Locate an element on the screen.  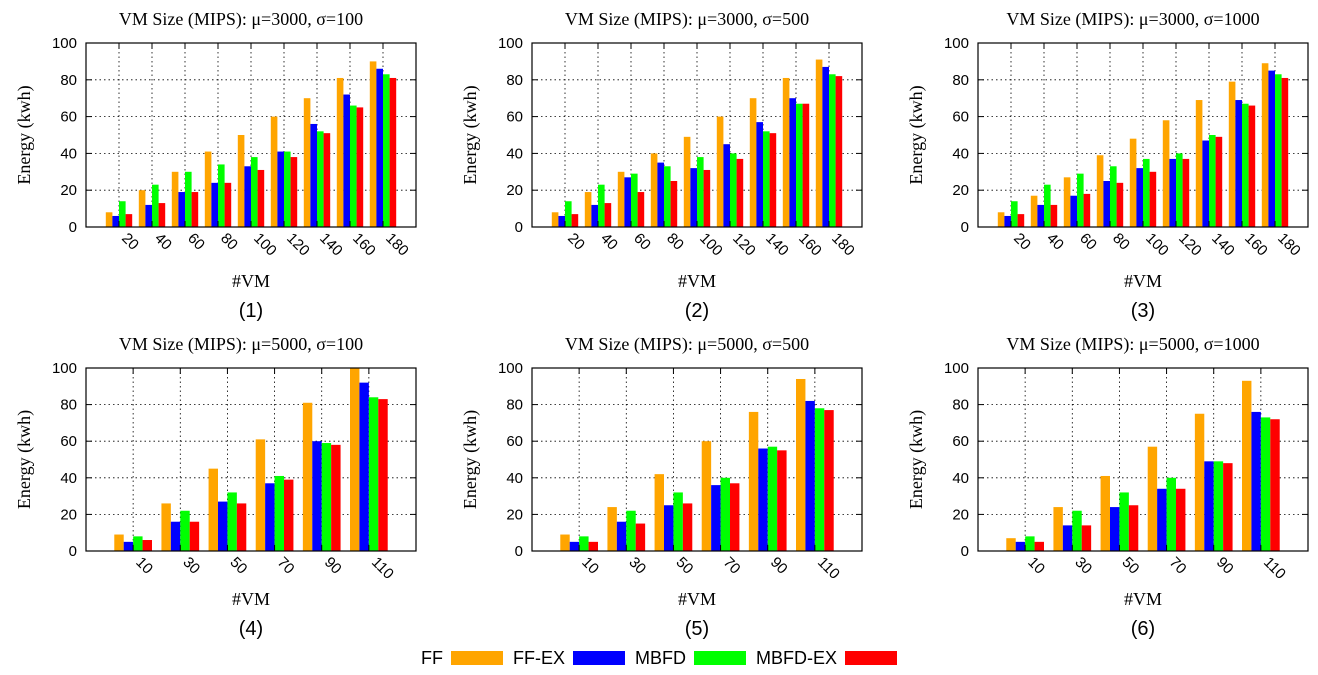
x-tick-label: 160 is located at coordinates (810, 245).